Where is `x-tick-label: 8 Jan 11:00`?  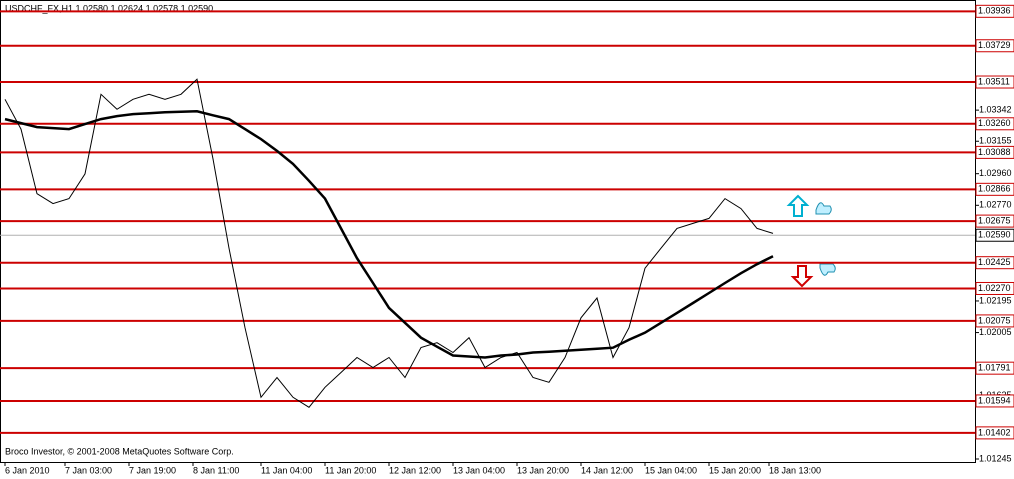
x-tick-label: 8 Jan 11:00 is located at coordinates (216, 470).